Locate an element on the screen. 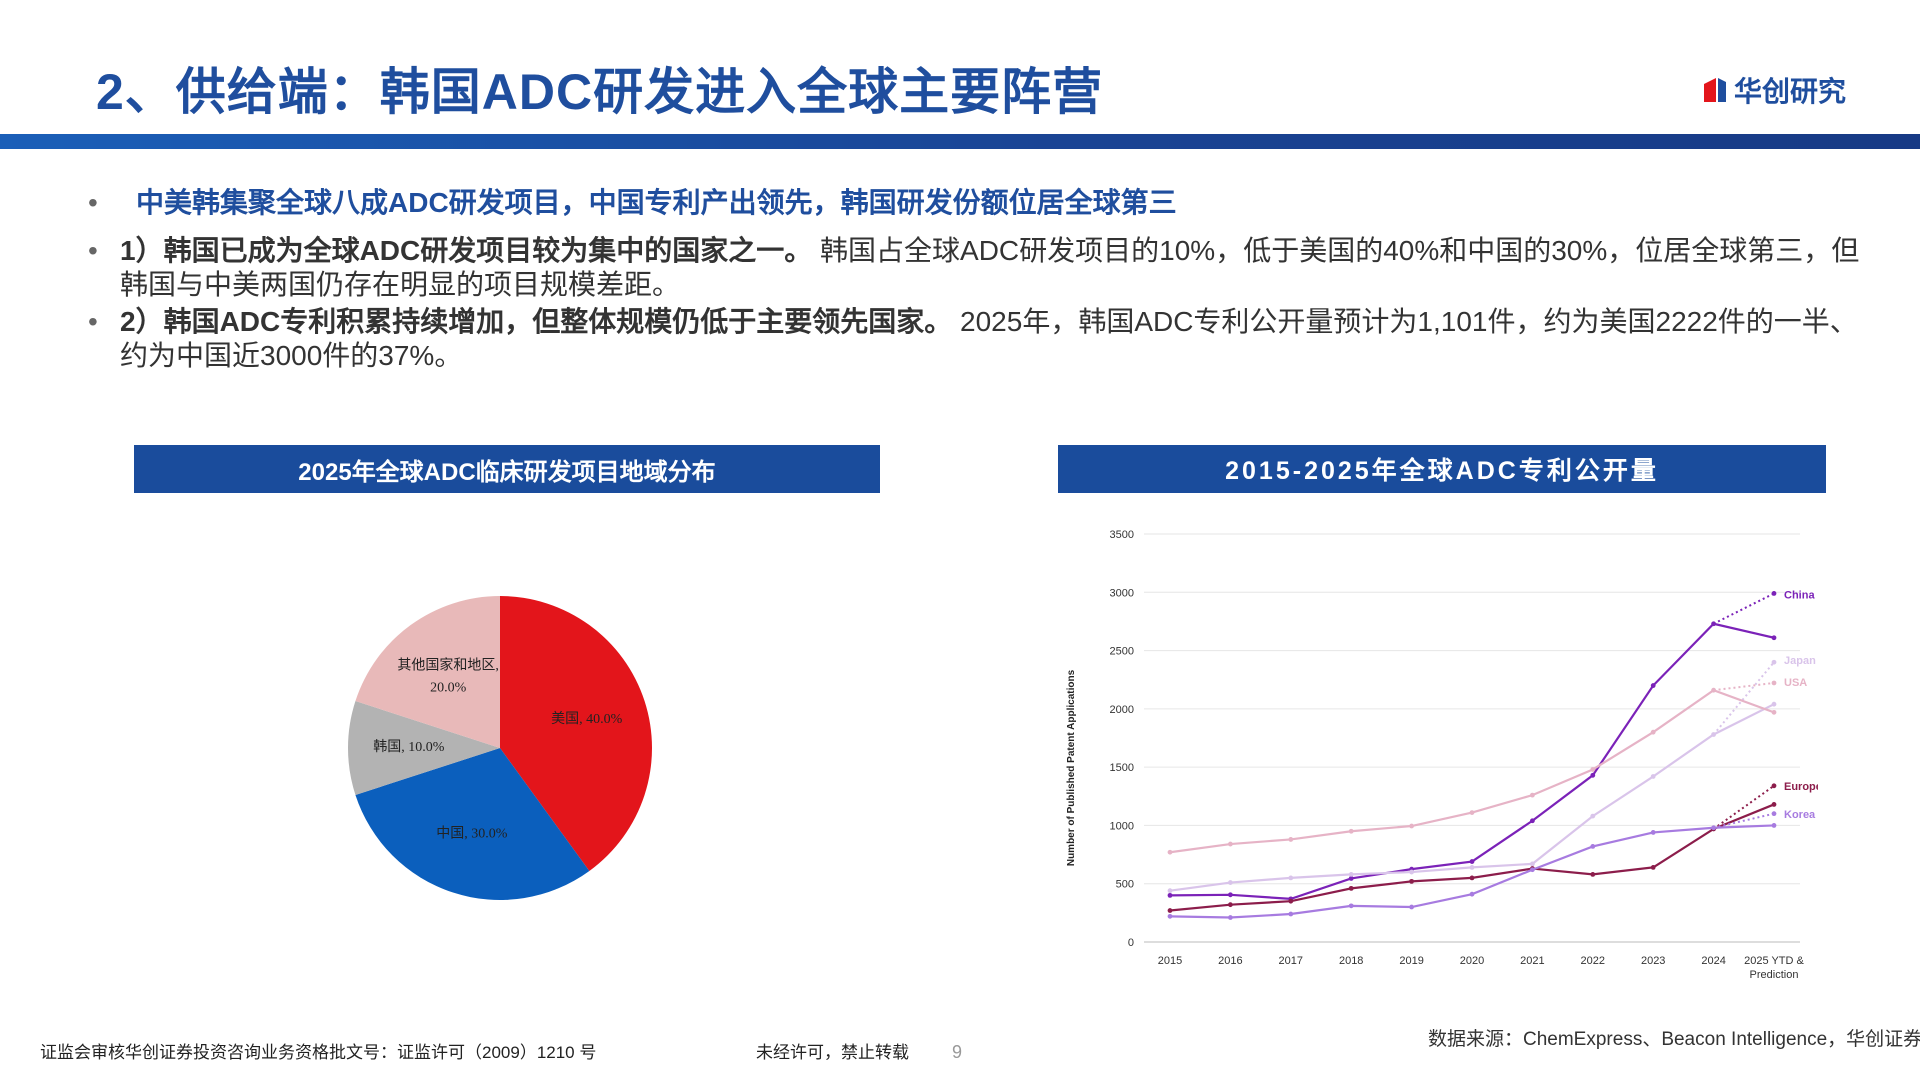  y-tick-label: 2500 is located at coordinates (1122, 652).